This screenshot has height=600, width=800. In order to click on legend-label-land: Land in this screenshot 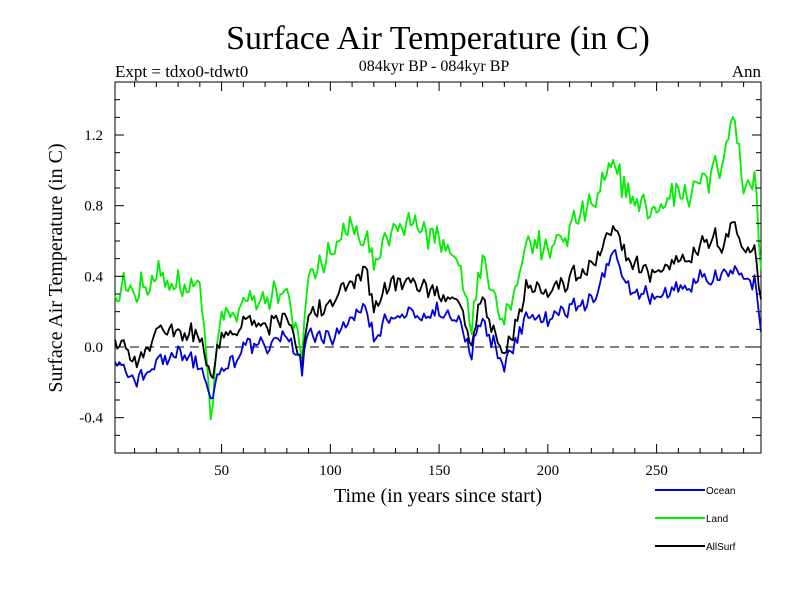, I will do `click(717, 519)`.